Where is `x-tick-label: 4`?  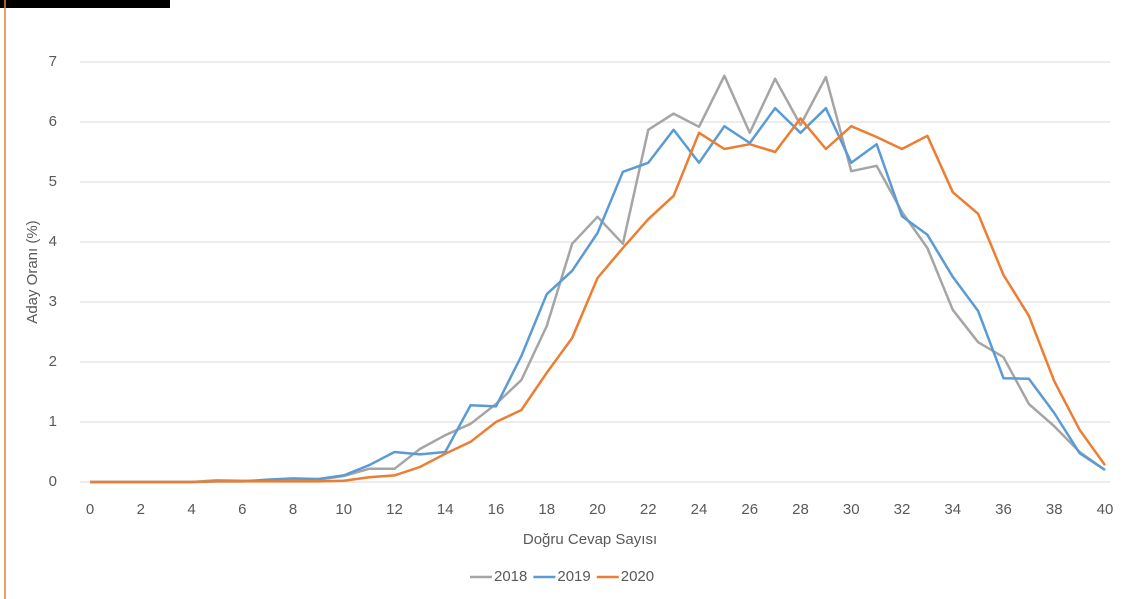 x-tick-label: 4 is located at coordinates (191, 509).